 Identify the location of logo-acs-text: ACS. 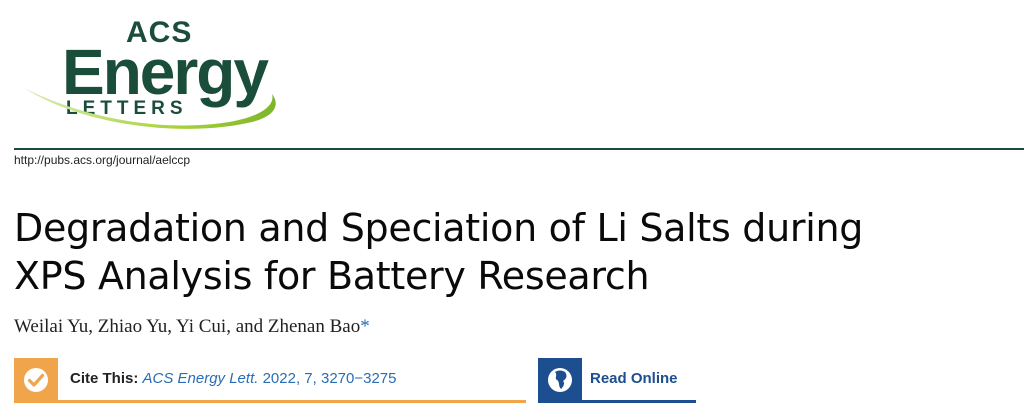
(159, 32).